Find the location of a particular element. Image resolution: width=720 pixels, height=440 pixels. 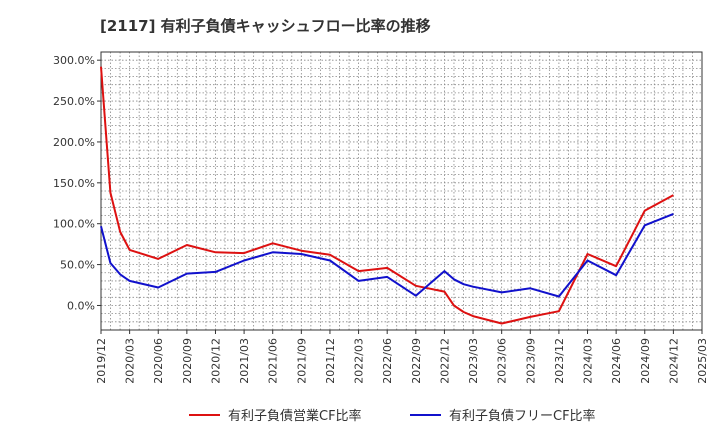

y-tick-label: 200.0% is located at coordinates (74, 142).